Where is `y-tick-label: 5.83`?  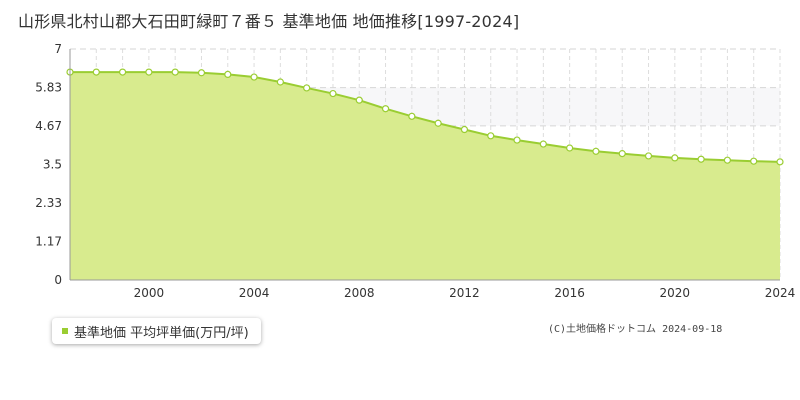
y-tick-label: 5.83 is located at coordinates (48, 88).